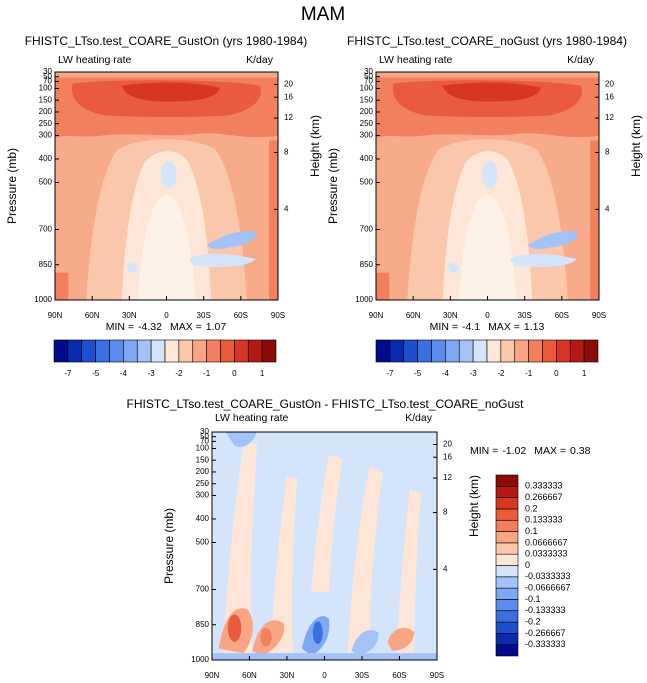 This screenshot has height=683, width=647. Describe the element at coordinates (445, 568) in the screenshot. I see `y2-tick-label: 4` at that location.